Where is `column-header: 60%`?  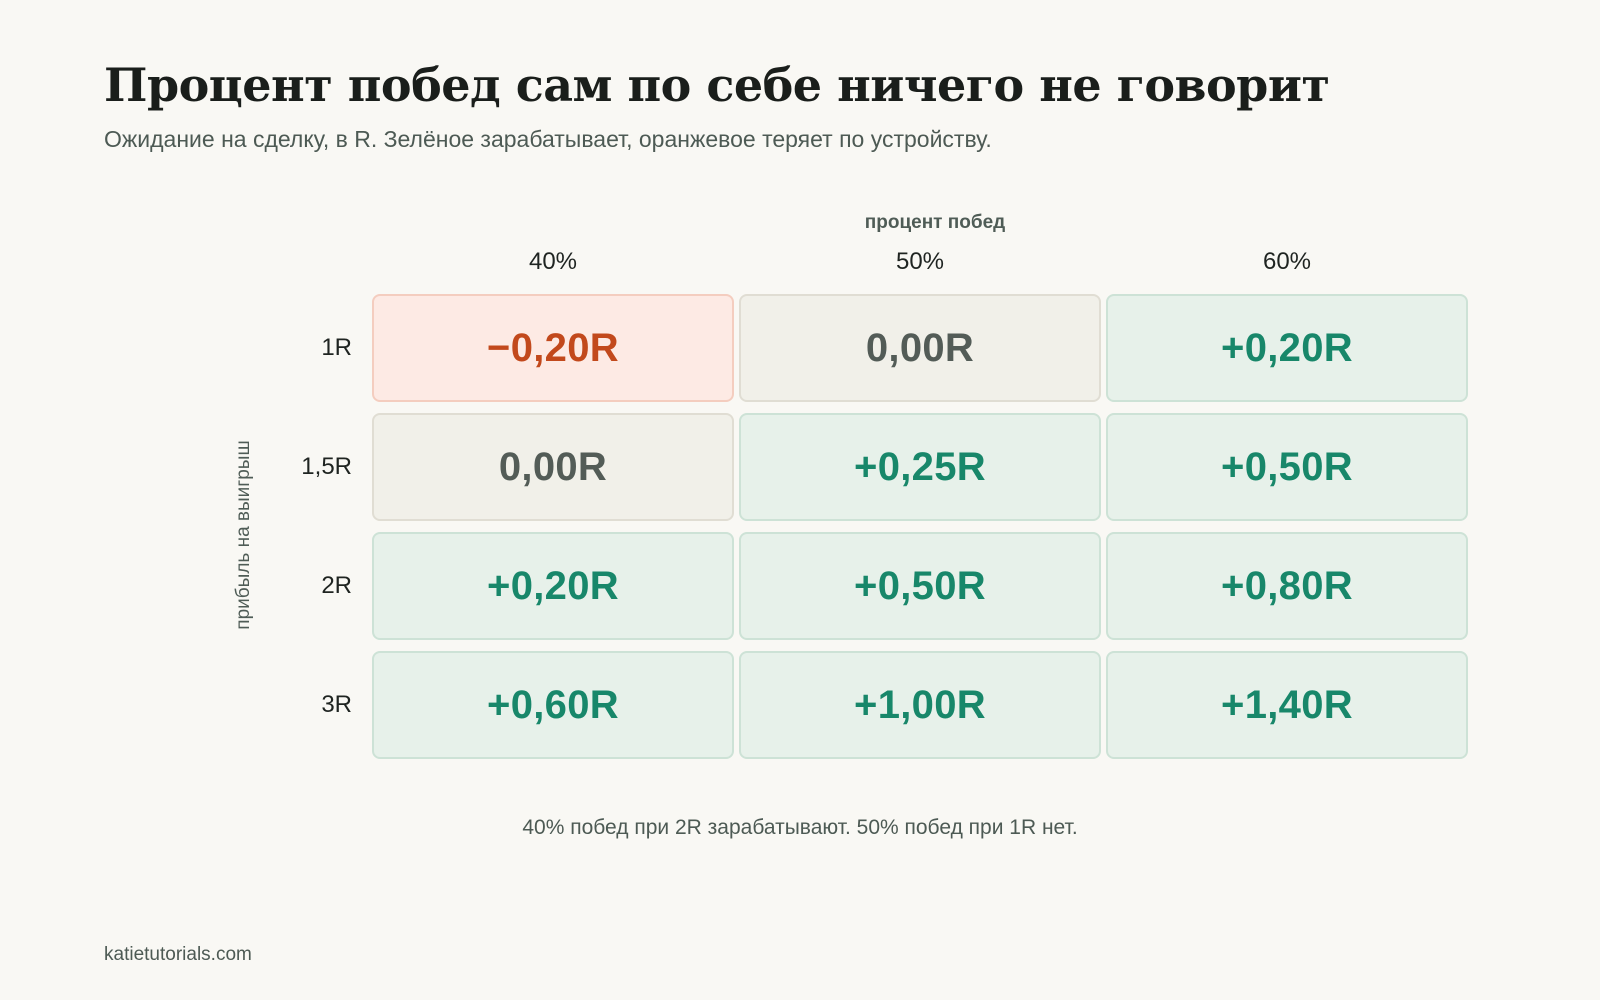
column-header: 60% is located at coordinates (1287, 261).